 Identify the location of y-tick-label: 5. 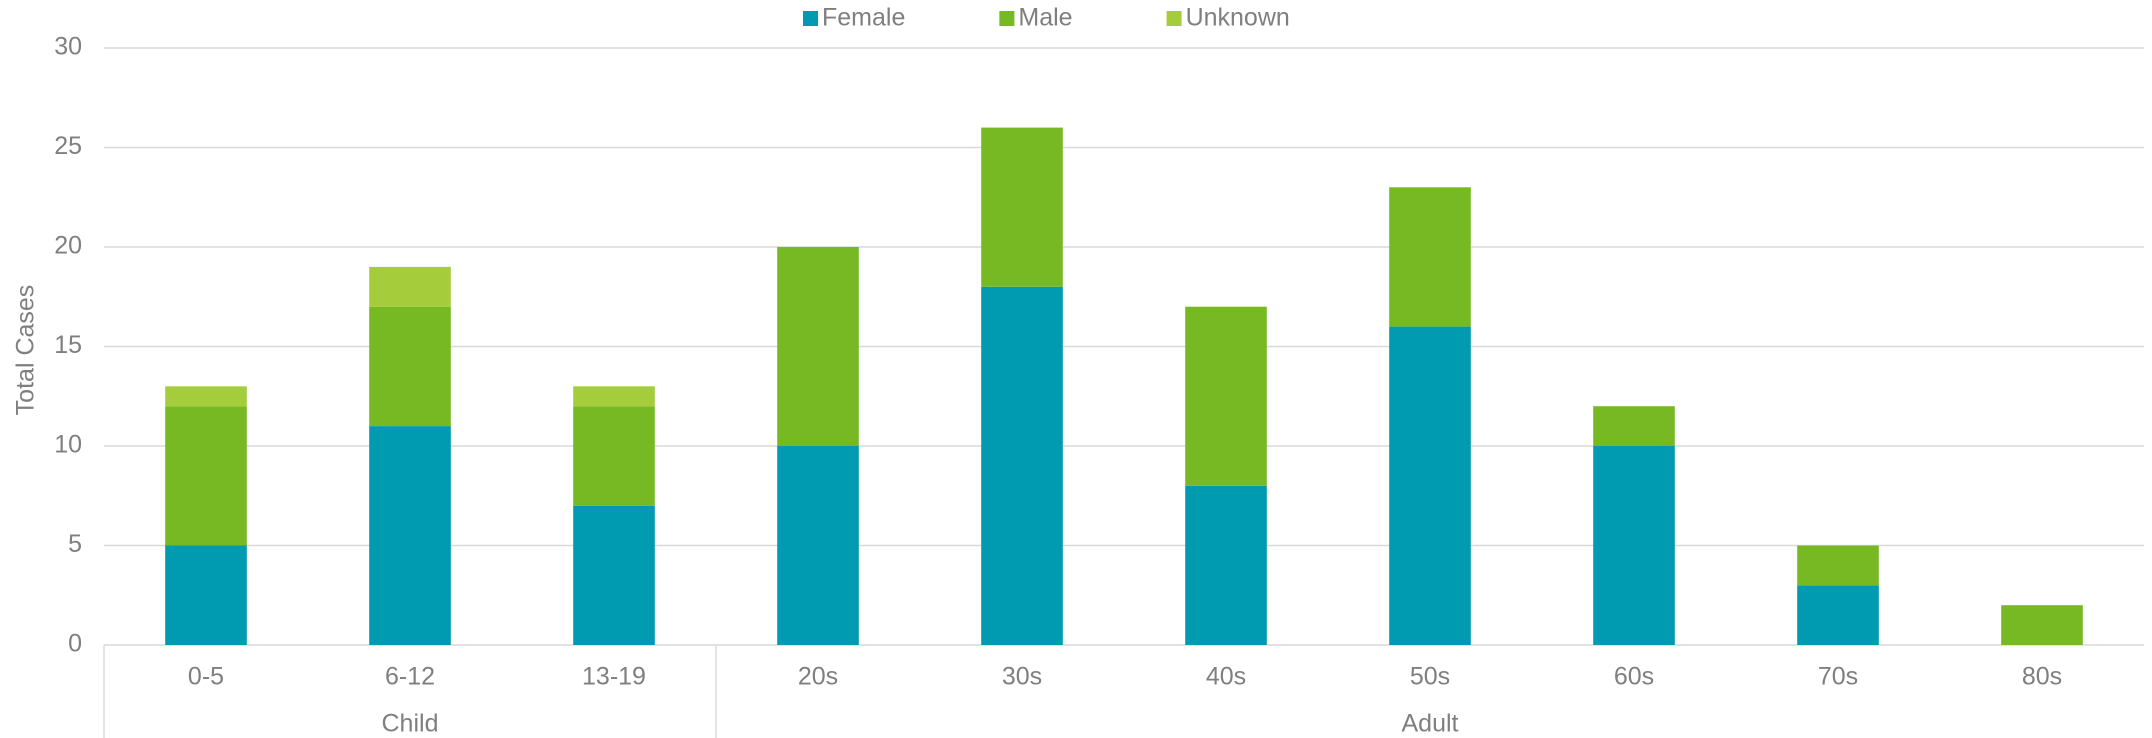
(75, 544).